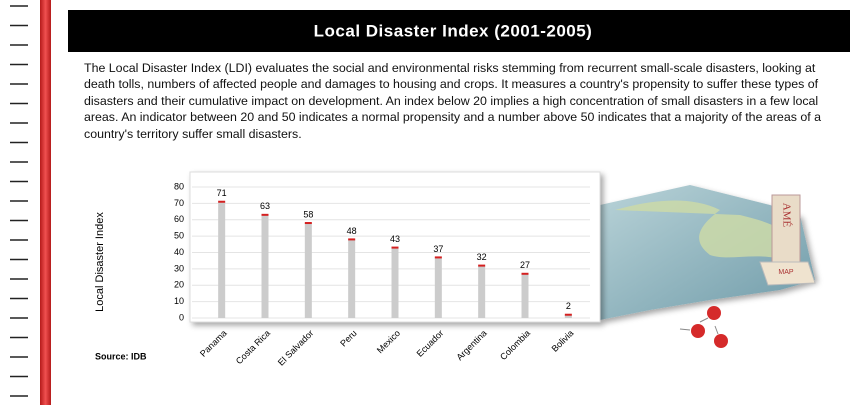 The height and width of the screenshot is (405, 850). Describe the element at coordinates (179, 203) in the screenshot. I see `y-tick-label: 70` at that location.